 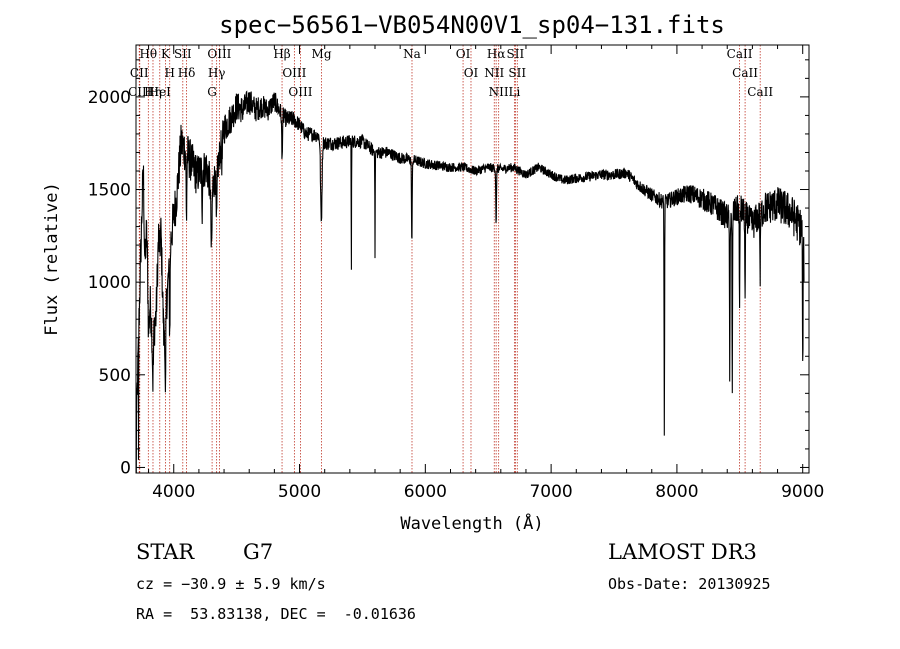 What do you see at coordinates (153, 92) in the screenshot?
I see `line-label: Hη` at bounding box center [153, 92].